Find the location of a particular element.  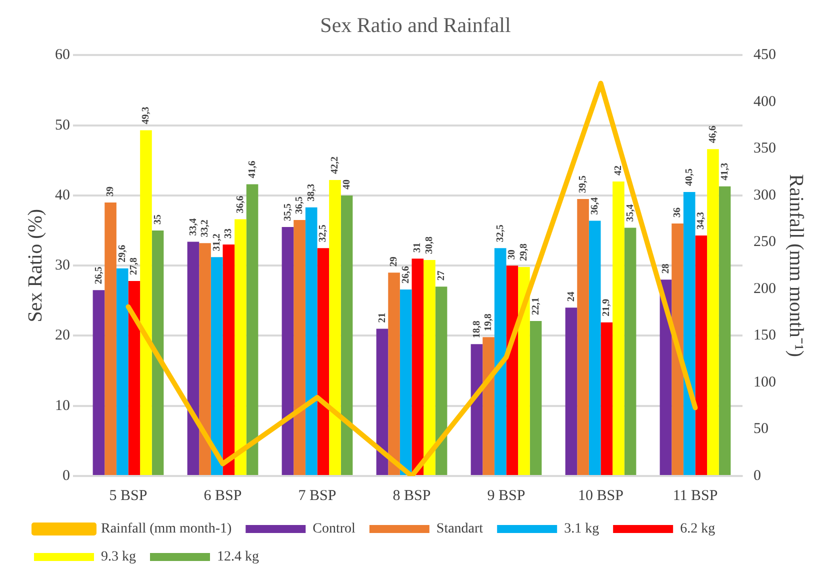

data-label: 46,6 is located at coordinates (713, 135).